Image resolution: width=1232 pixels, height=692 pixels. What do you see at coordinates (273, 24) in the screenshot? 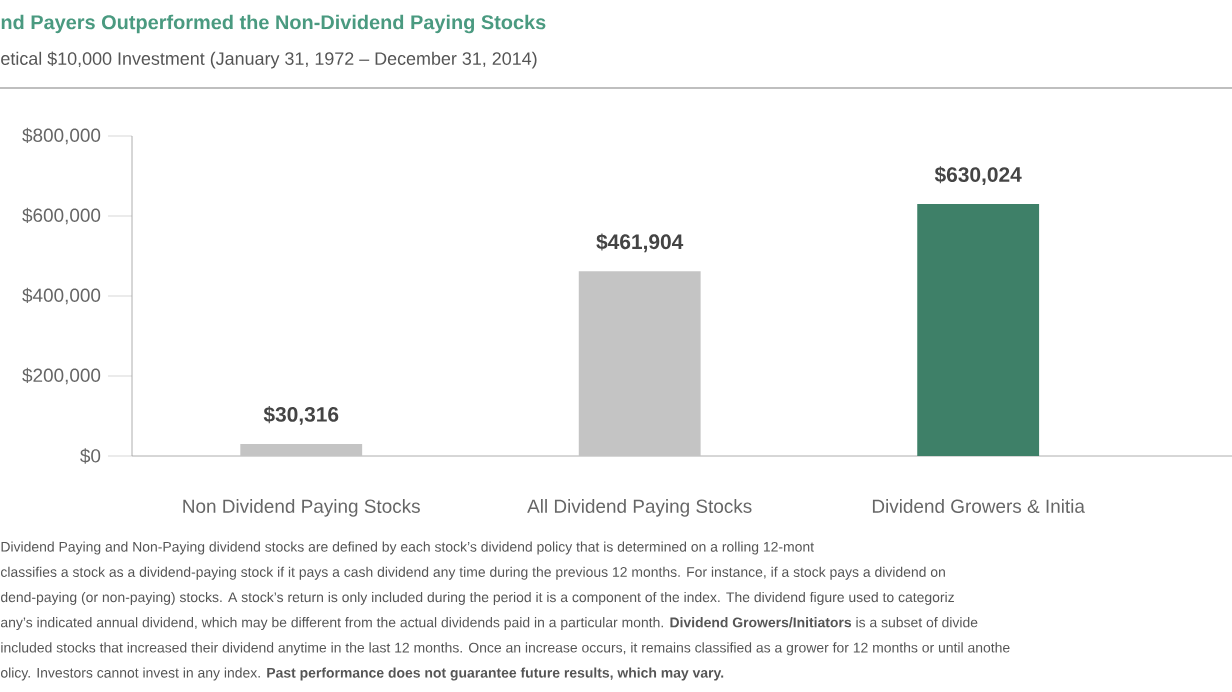
I see `chart-title: nd Payers Outperformed the Non-Dividend Paying Stocks` at bounding box center [273, 24].